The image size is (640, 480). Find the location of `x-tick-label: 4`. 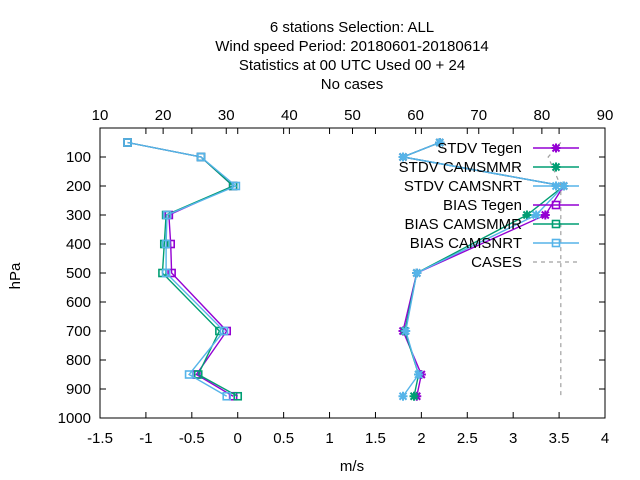

x-tick-label: 4 is located at coordinates (605, 438).